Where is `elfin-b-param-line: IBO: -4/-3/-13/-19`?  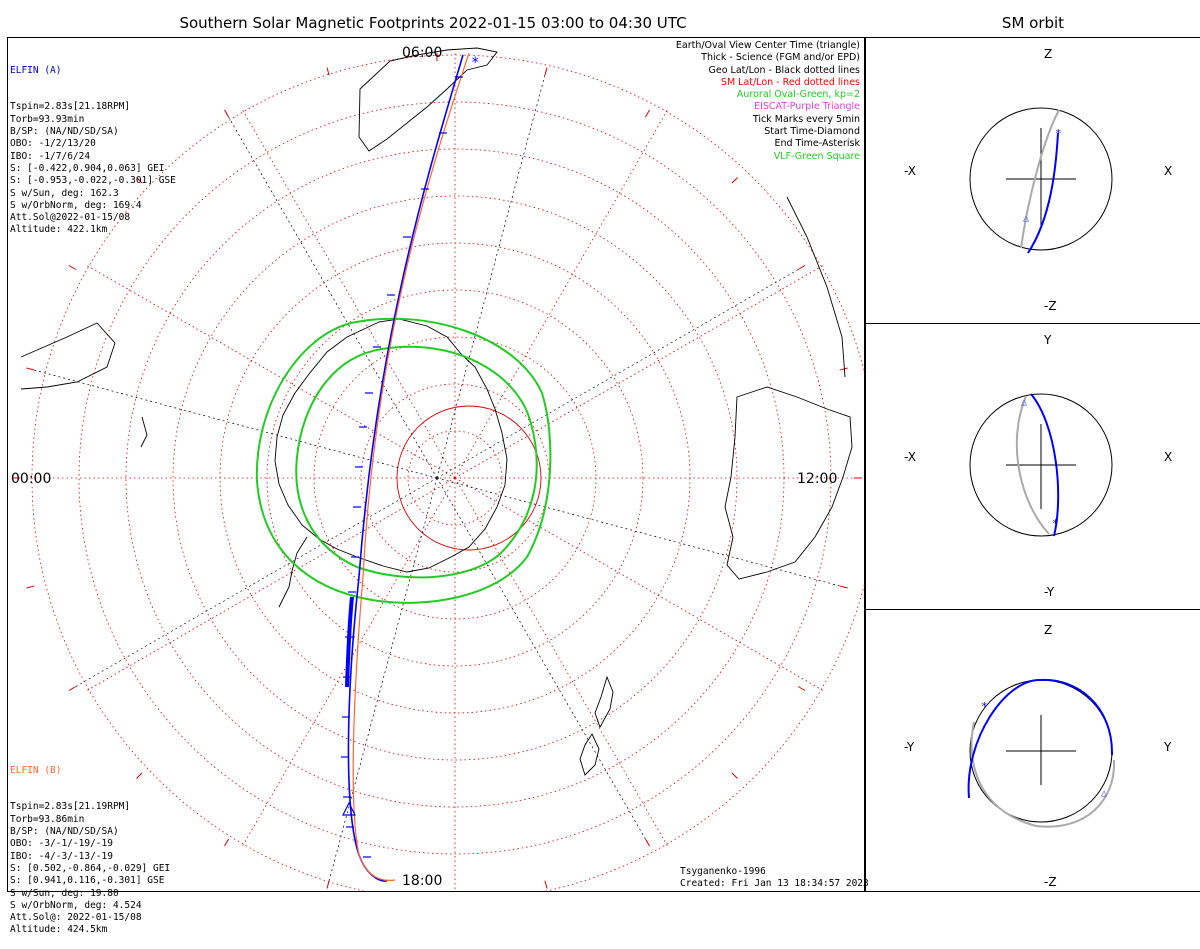 elfin-b-param-line: IBO: -4/-3/-13/-19 is located at coordinates (61, 856).